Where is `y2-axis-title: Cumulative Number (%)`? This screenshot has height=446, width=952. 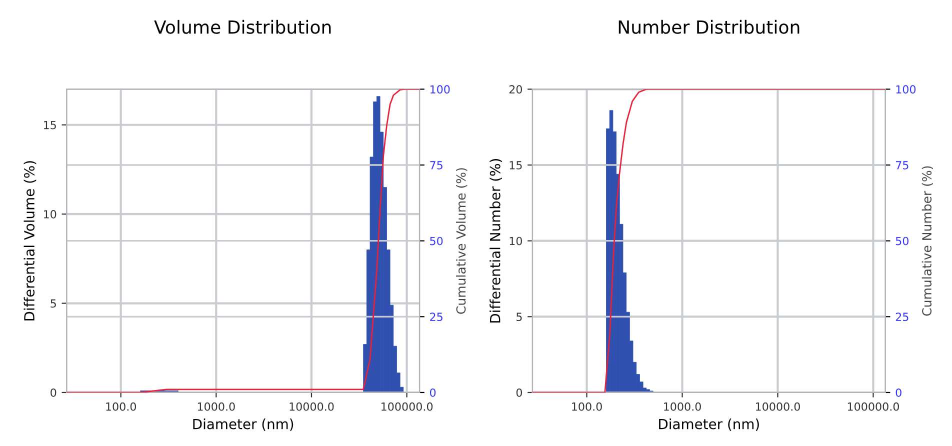
y2-axis-title: Cumulative Number (%) is located at coordinates (927, 241).